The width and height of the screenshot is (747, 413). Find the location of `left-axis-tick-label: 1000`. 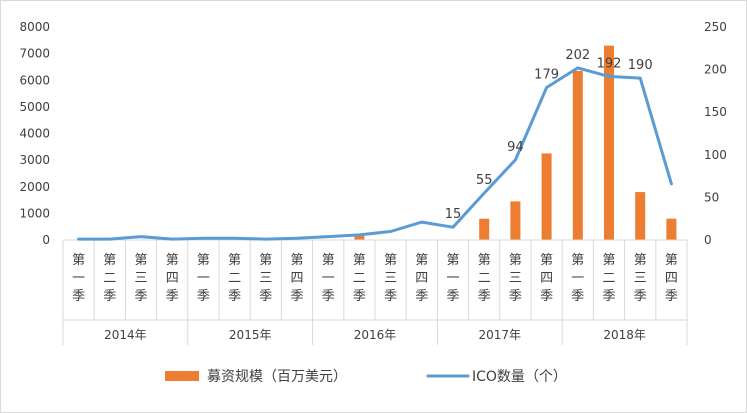

left-axis-tick-label: 1000 is located at coordinates (34, 213).